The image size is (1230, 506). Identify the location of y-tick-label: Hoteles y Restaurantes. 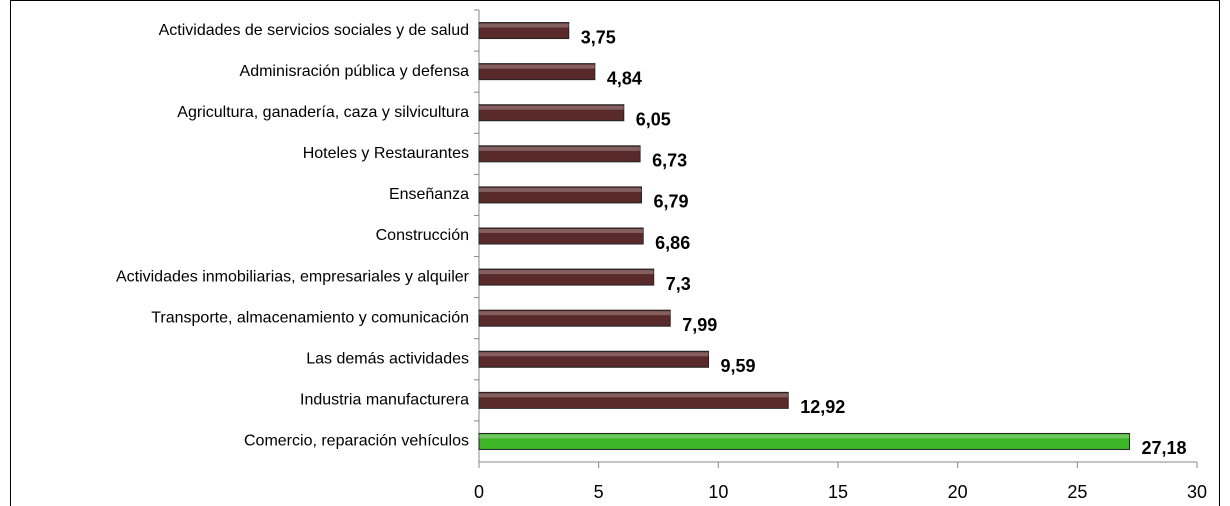
(386, 153).